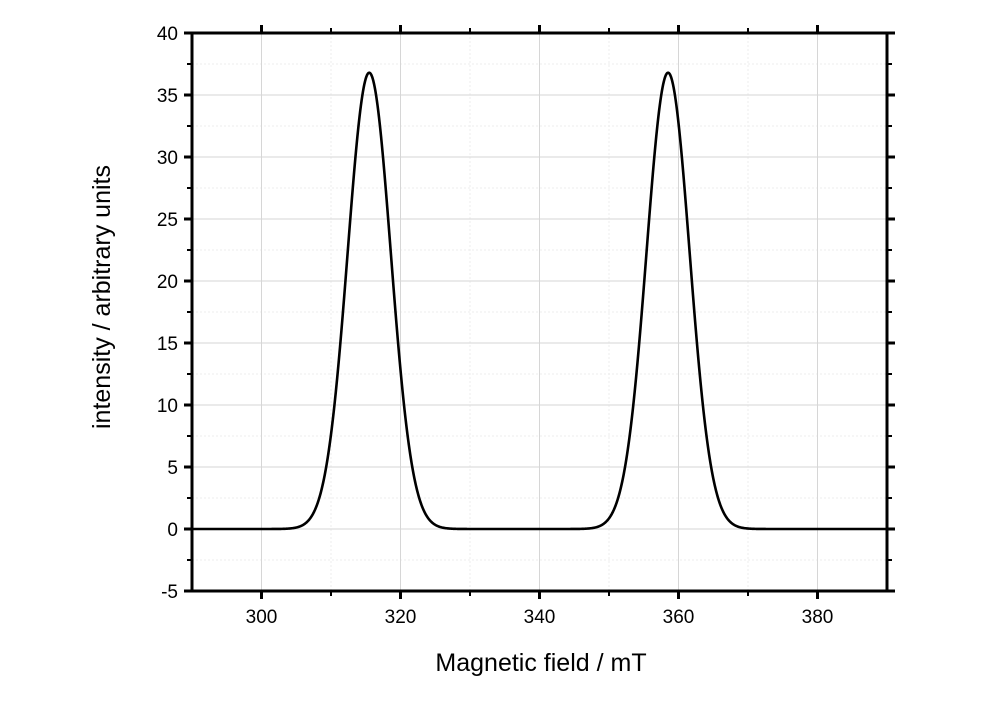  I want to click on y-tick-label: 20, so click(167, 282).